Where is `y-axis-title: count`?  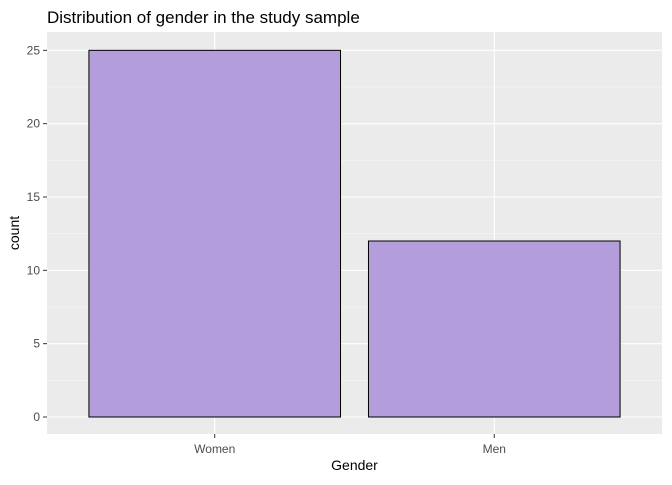 y-axis-title: count is located at coordinates (14, 233).